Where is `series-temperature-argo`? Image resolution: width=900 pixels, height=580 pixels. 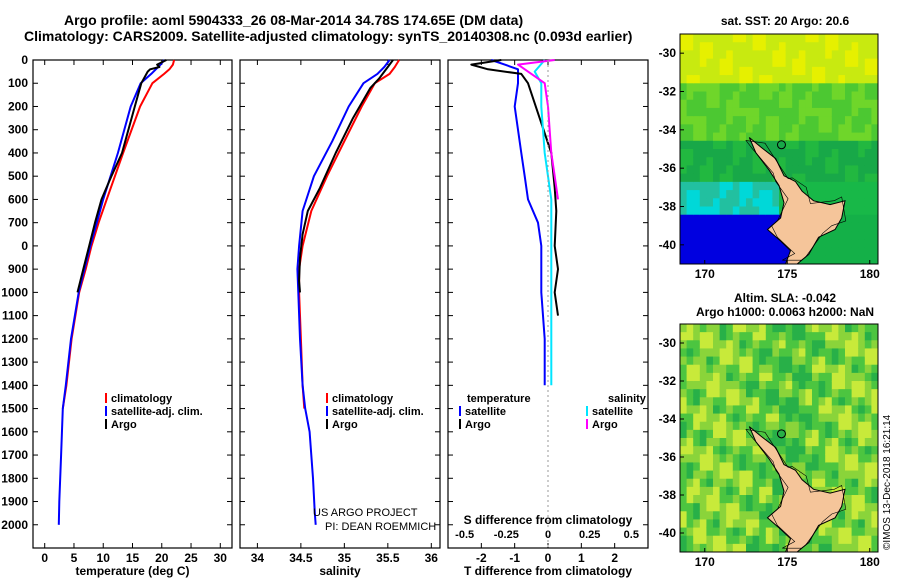
series-temperature-argo is located at coordinates (121, 176).